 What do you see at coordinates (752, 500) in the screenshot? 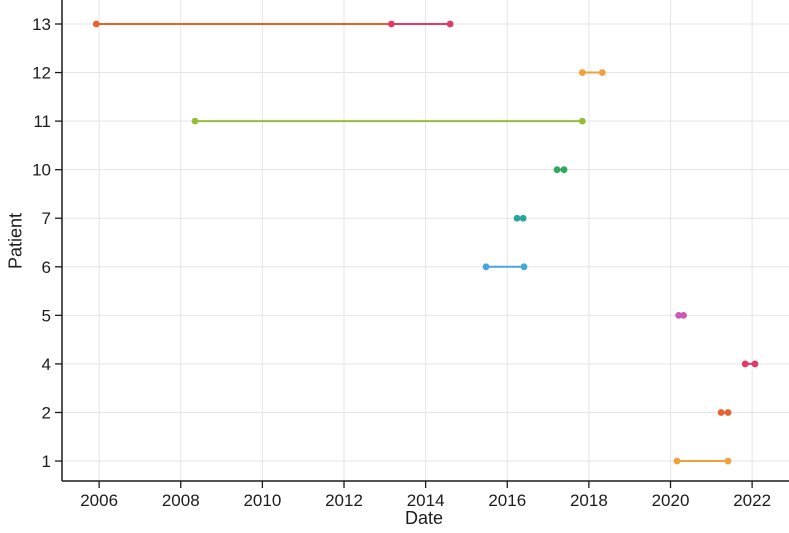
I see `x-tick-label: 2022` at bounding box center [752, 500].